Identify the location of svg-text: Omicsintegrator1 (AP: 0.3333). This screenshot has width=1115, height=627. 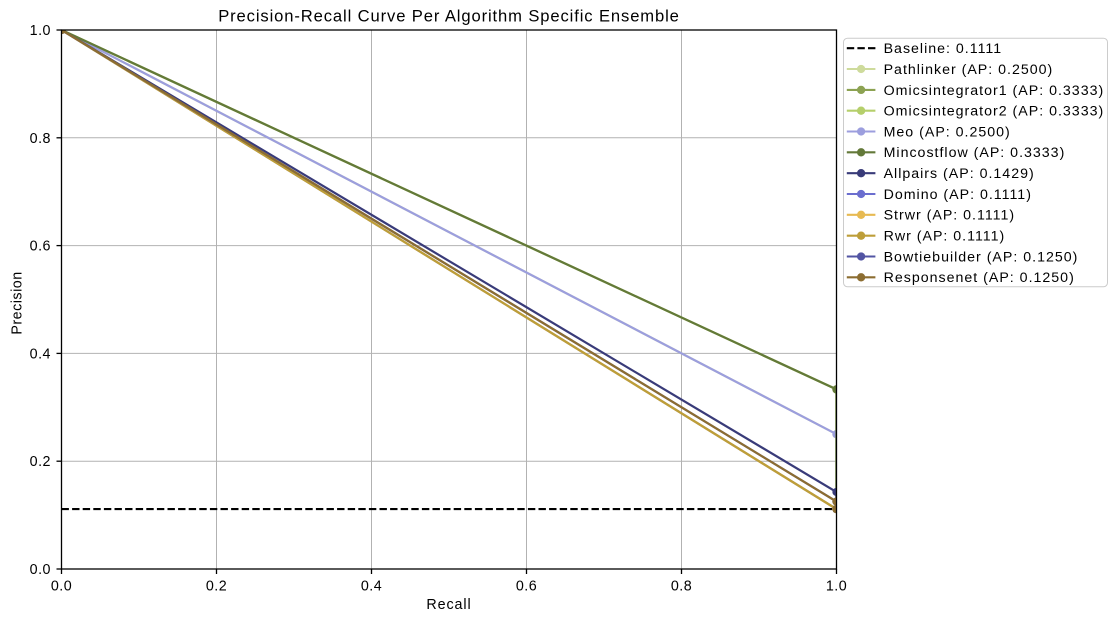
(994, 91).